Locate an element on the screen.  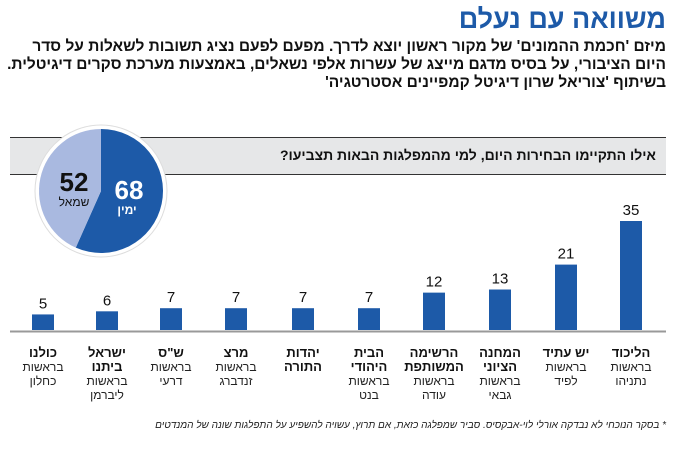
pie-value-left: 52 is located at coordinates (74, 182).